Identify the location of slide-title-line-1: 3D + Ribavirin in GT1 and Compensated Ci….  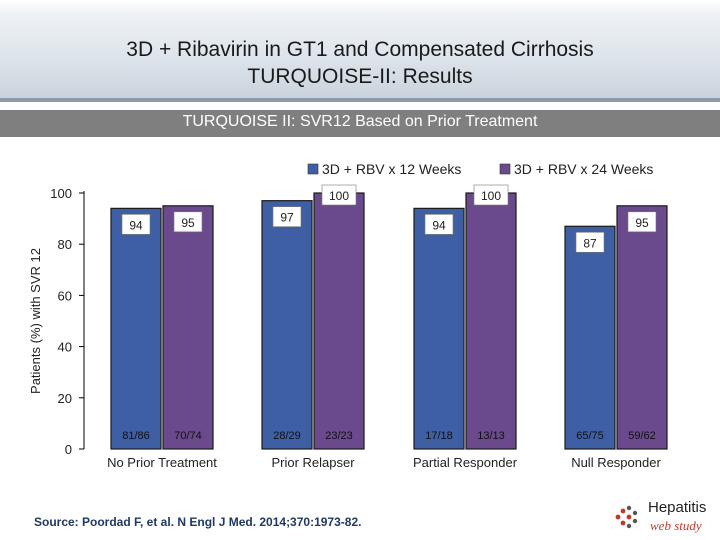
(360, 49).